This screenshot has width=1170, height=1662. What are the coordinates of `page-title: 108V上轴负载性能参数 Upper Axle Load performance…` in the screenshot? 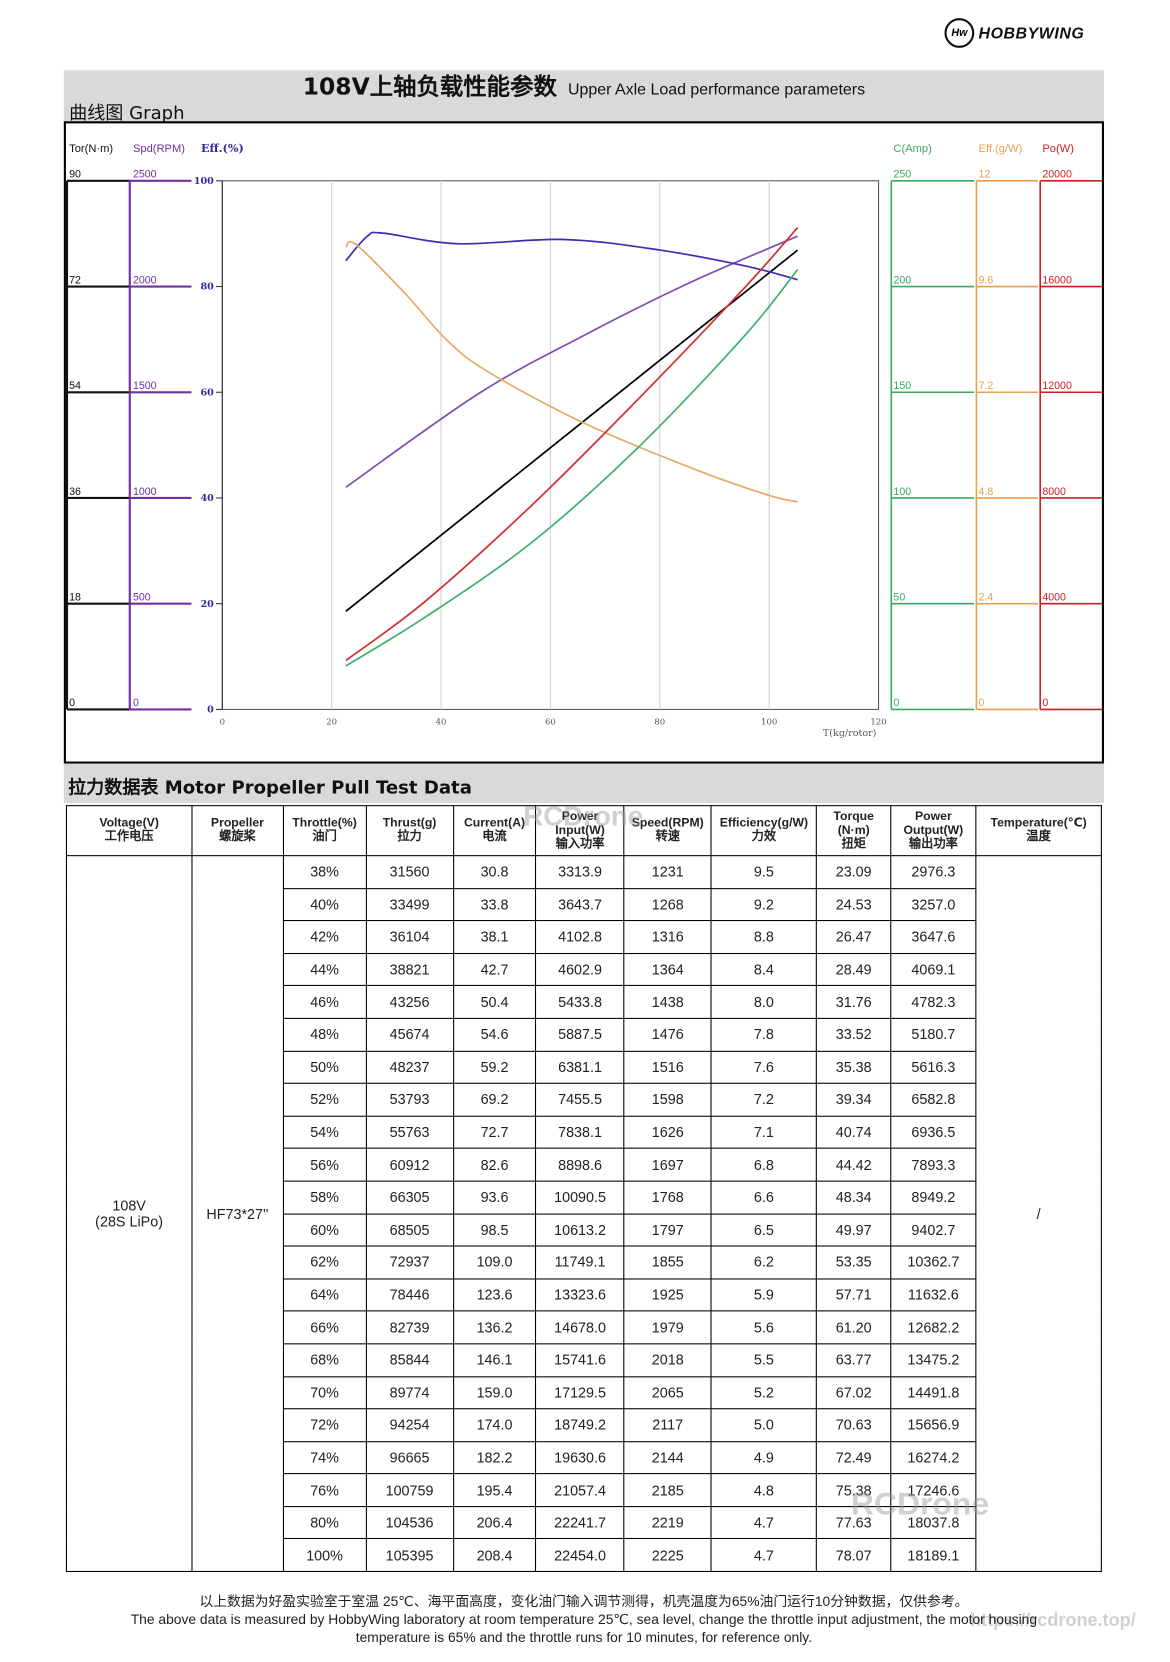 It's located at (584, 85).